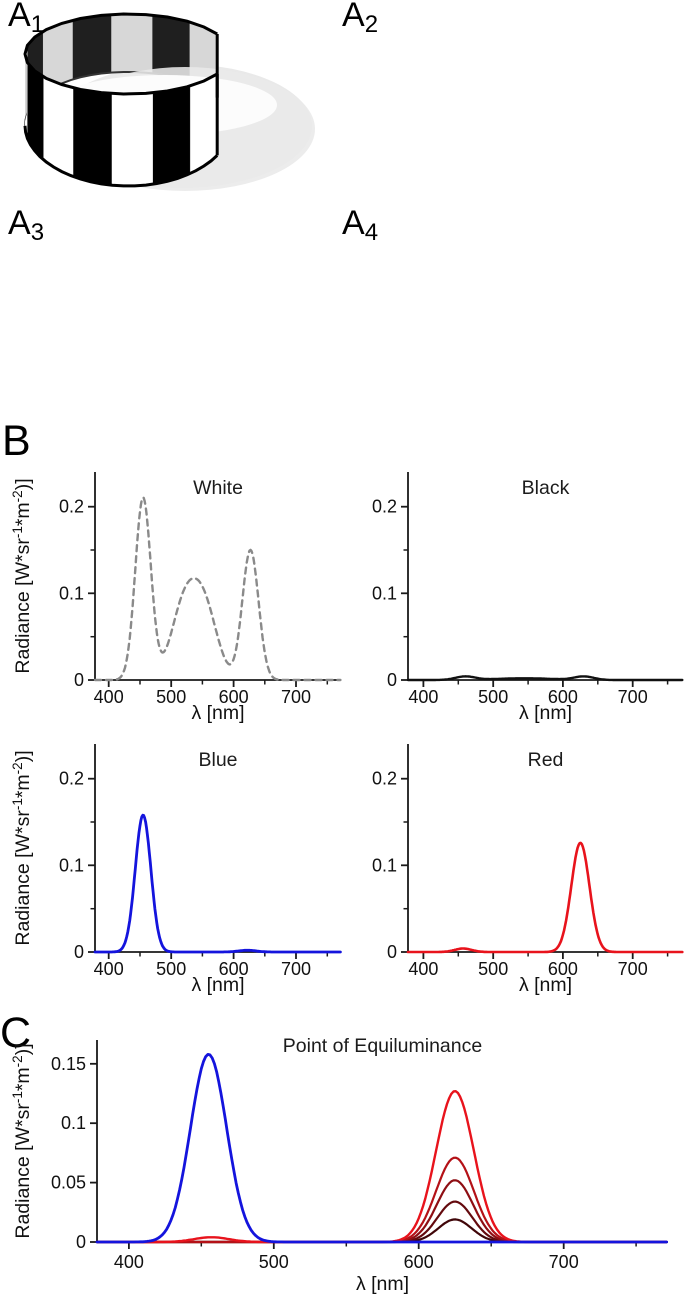  I want to click on panel-c-label: C, so click(16, 1033).